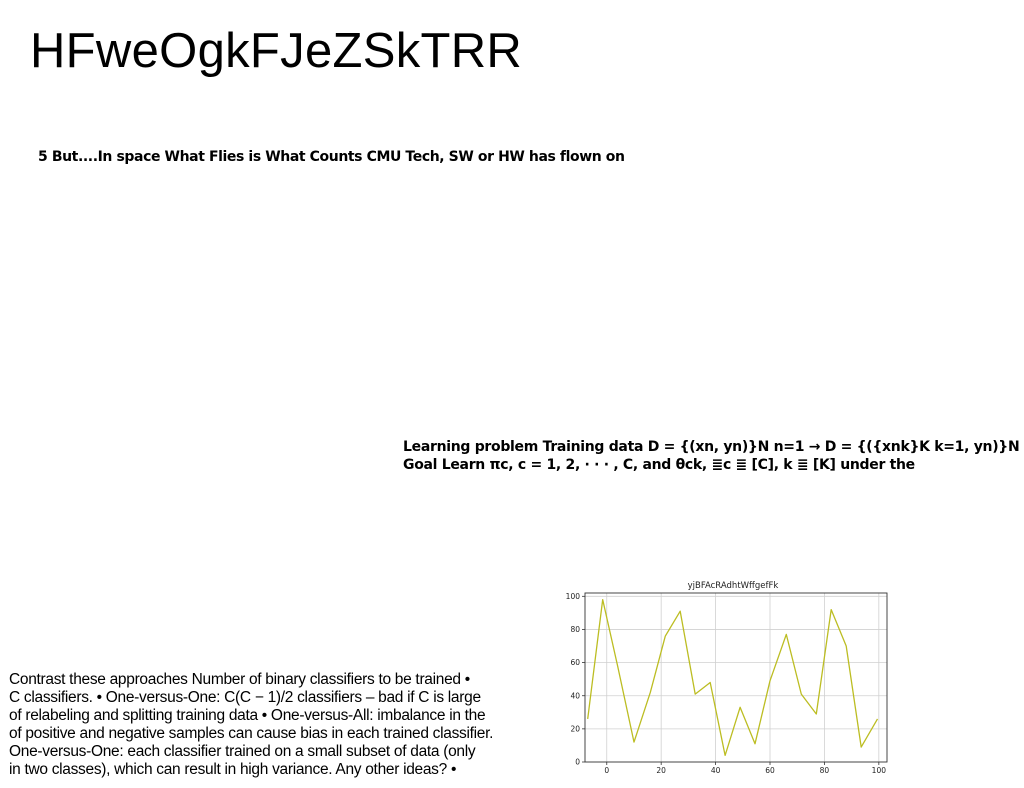  What do you see at coordinates (577, 762) in the screenshot?
I see `y-tick-label: 0` at bounding box center [577, 762].